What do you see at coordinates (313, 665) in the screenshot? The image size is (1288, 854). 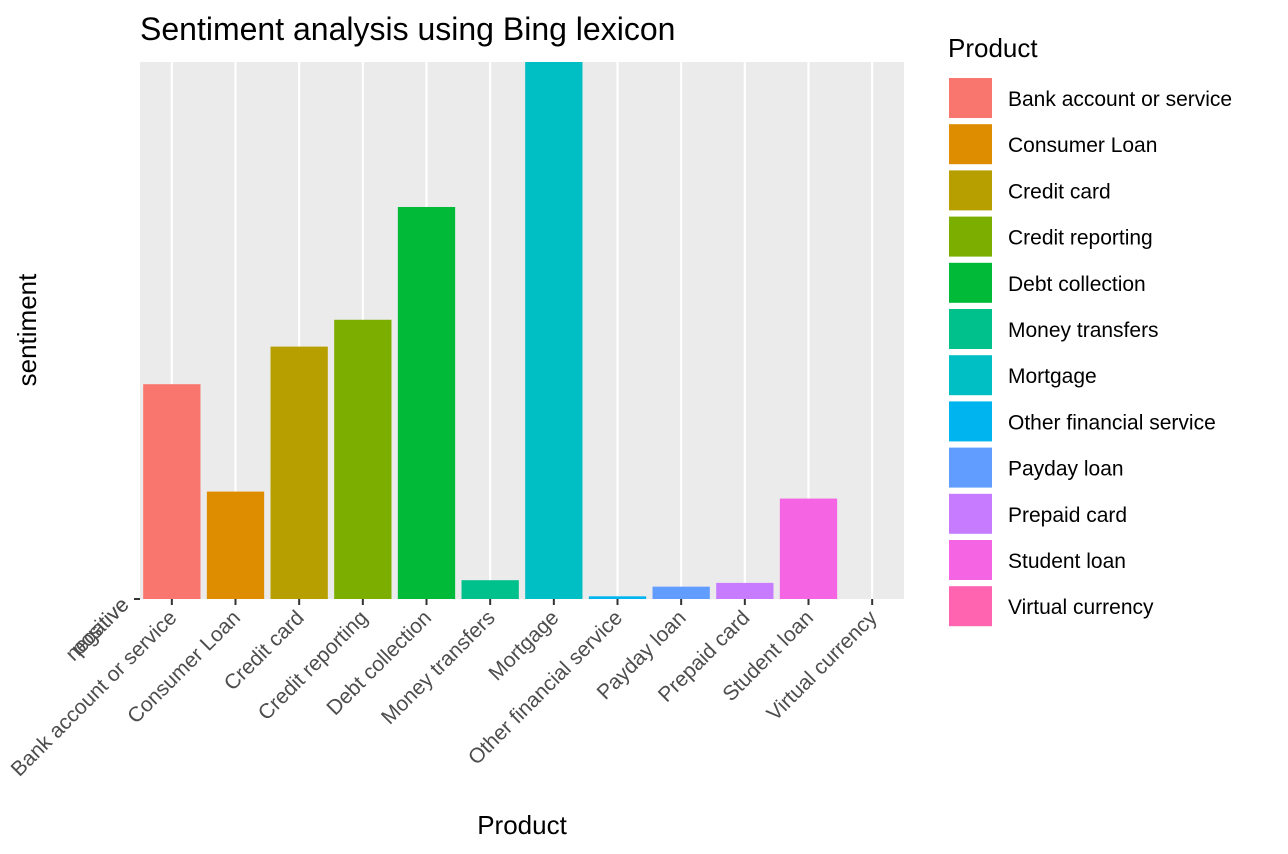 I see `x-tick-label-credit-reporting: Credit reporting` at bounding box center [313, 665].